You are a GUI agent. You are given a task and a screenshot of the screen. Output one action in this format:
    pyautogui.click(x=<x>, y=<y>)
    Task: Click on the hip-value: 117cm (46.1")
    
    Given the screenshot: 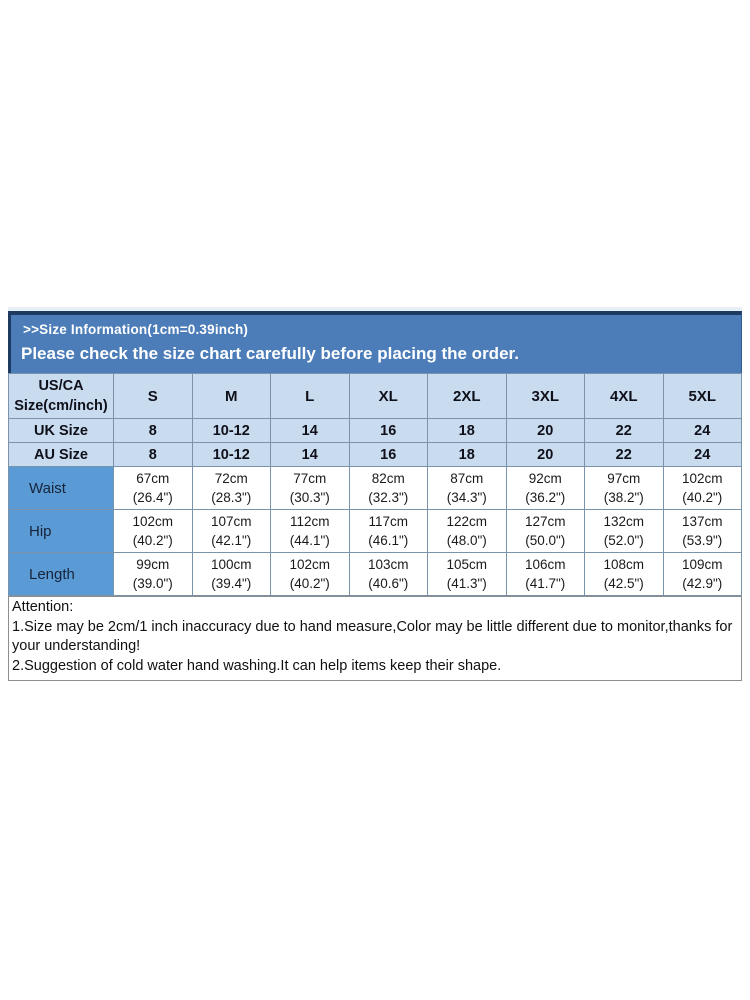 What is the action you would take?
    pyautogui.click(x=388, y=531)
    